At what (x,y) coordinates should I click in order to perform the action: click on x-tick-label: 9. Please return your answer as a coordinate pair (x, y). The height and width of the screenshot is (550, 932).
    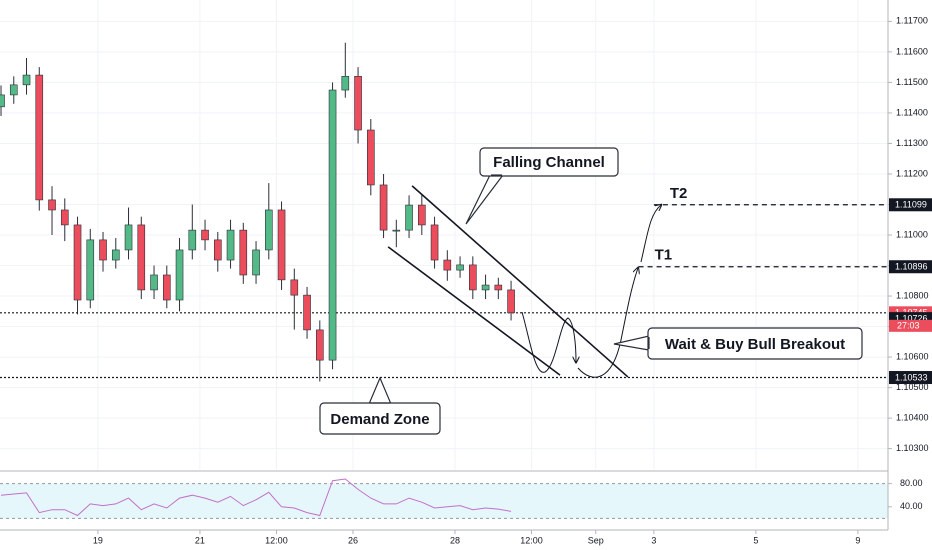
    Looking at the image, I should click on (857, 540).